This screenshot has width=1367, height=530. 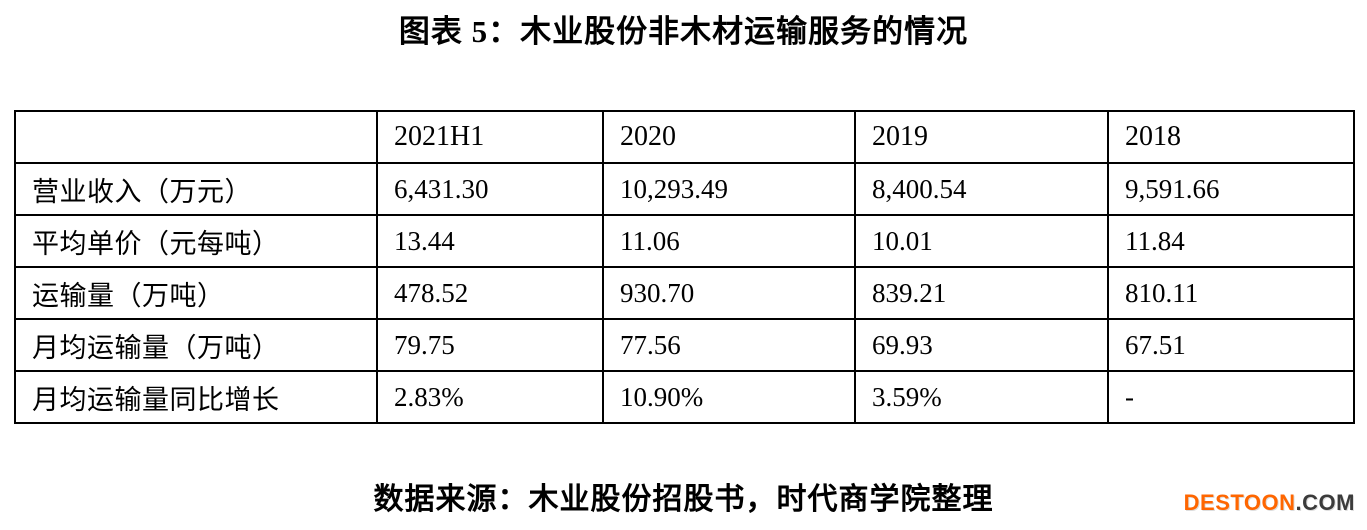 What do you see at coordinates (729, 397) in the screenshot?
I see `cell-value: 10.90%` at bounding box center [729, 397].